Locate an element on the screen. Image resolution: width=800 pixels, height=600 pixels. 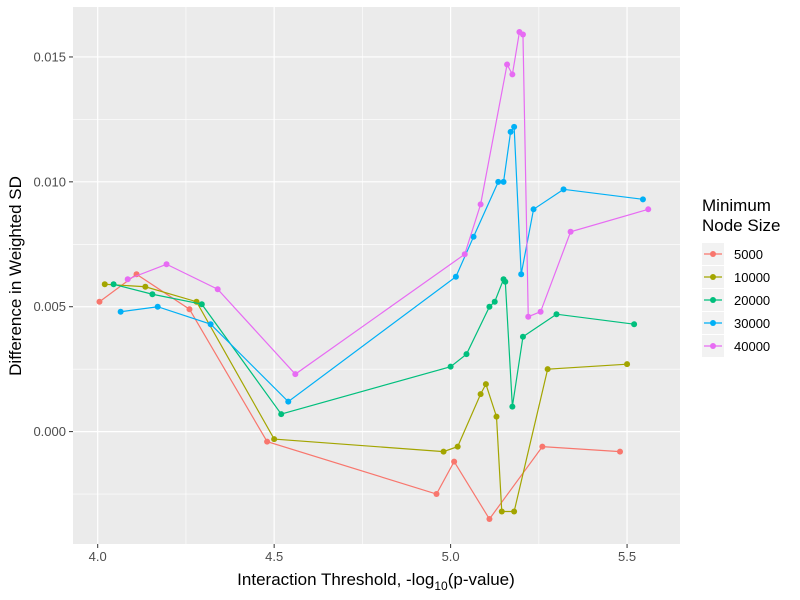
legend-label-30000: 30000 is located at coordinates (752, 323).